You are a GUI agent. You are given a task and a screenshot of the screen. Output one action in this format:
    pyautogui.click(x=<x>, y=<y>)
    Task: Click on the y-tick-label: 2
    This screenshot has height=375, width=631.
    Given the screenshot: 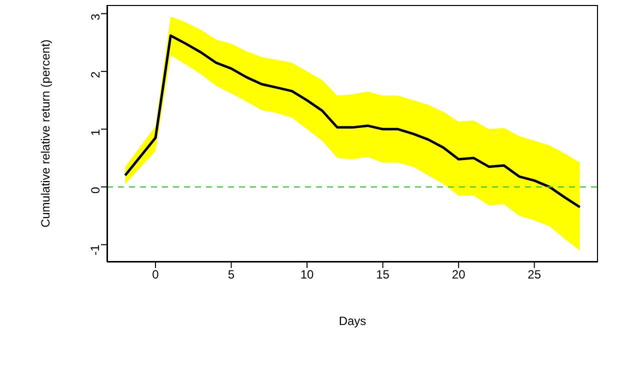 What is the action you would take?
    pyautogui.click(x=95, y=74)
    